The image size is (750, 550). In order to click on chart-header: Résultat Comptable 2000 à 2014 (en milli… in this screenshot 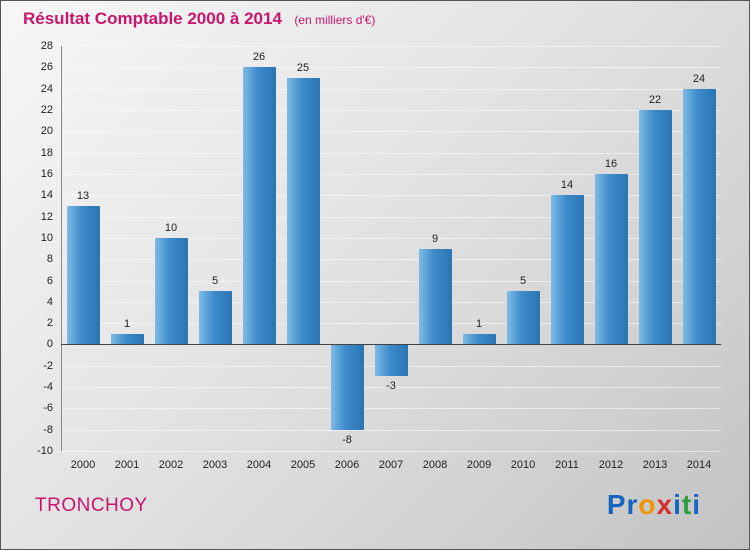, I will do `click(199, 19)`.